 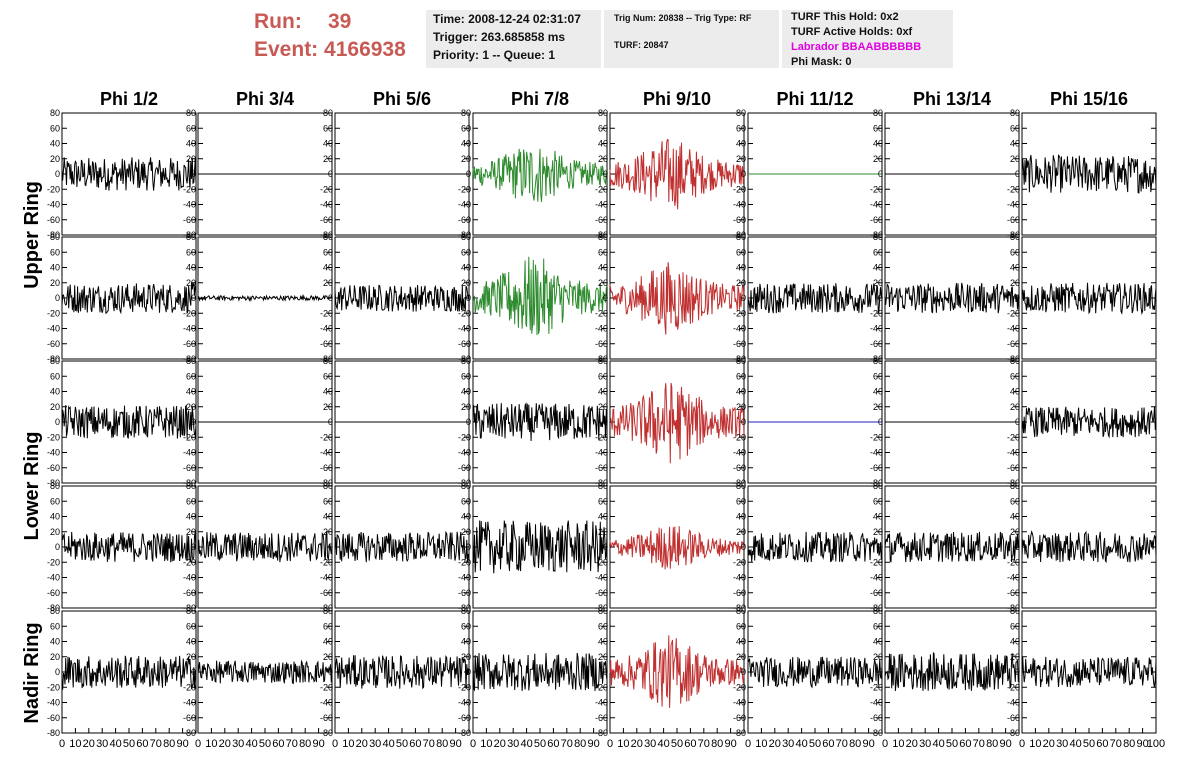 I want to click on panel-frame, so click(x=1089, y=672).